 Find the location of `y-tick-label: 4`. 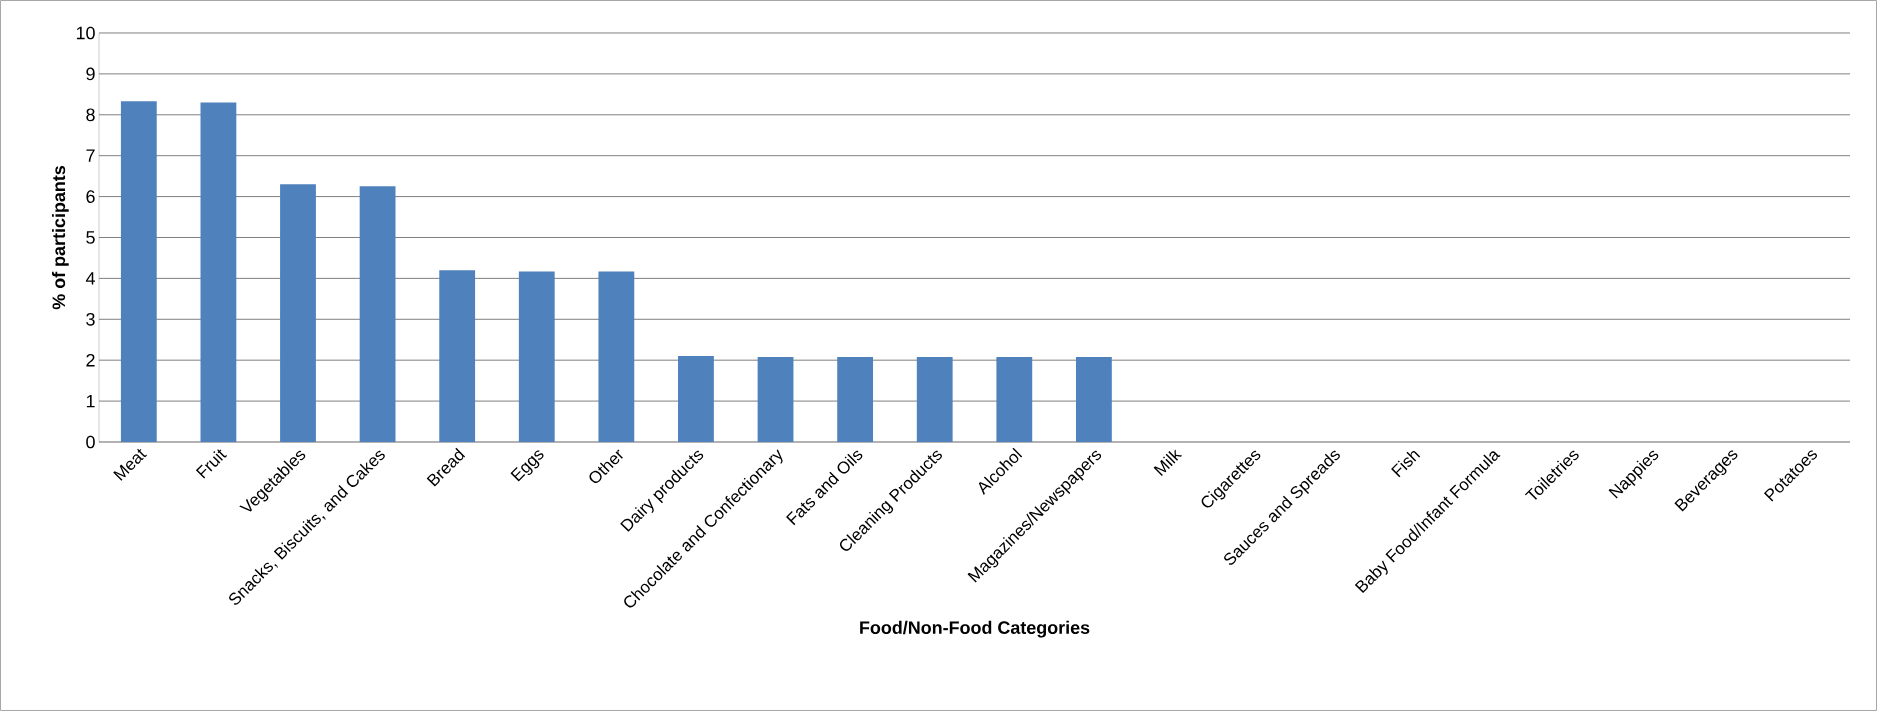

y-tick-label: 4 is located at coordinates (90, 278).